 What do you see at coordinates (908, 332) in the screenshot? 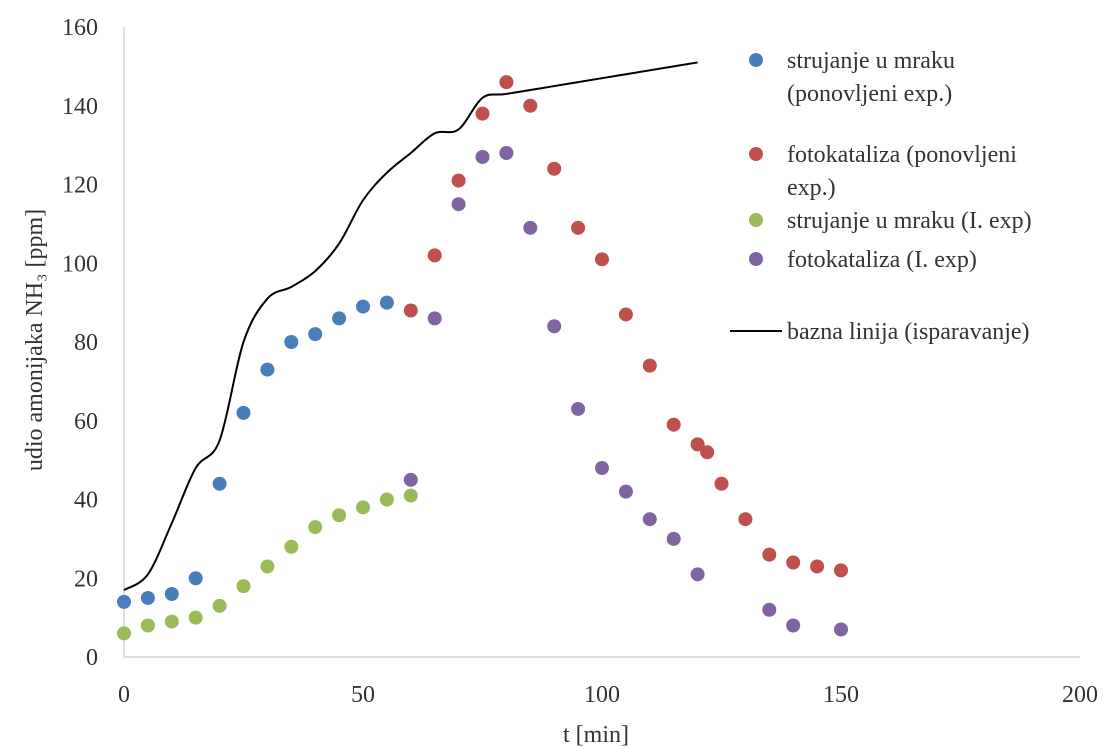
I see `legend-label: bazna linija (isparavanje)` at bounding box center [908, 332].